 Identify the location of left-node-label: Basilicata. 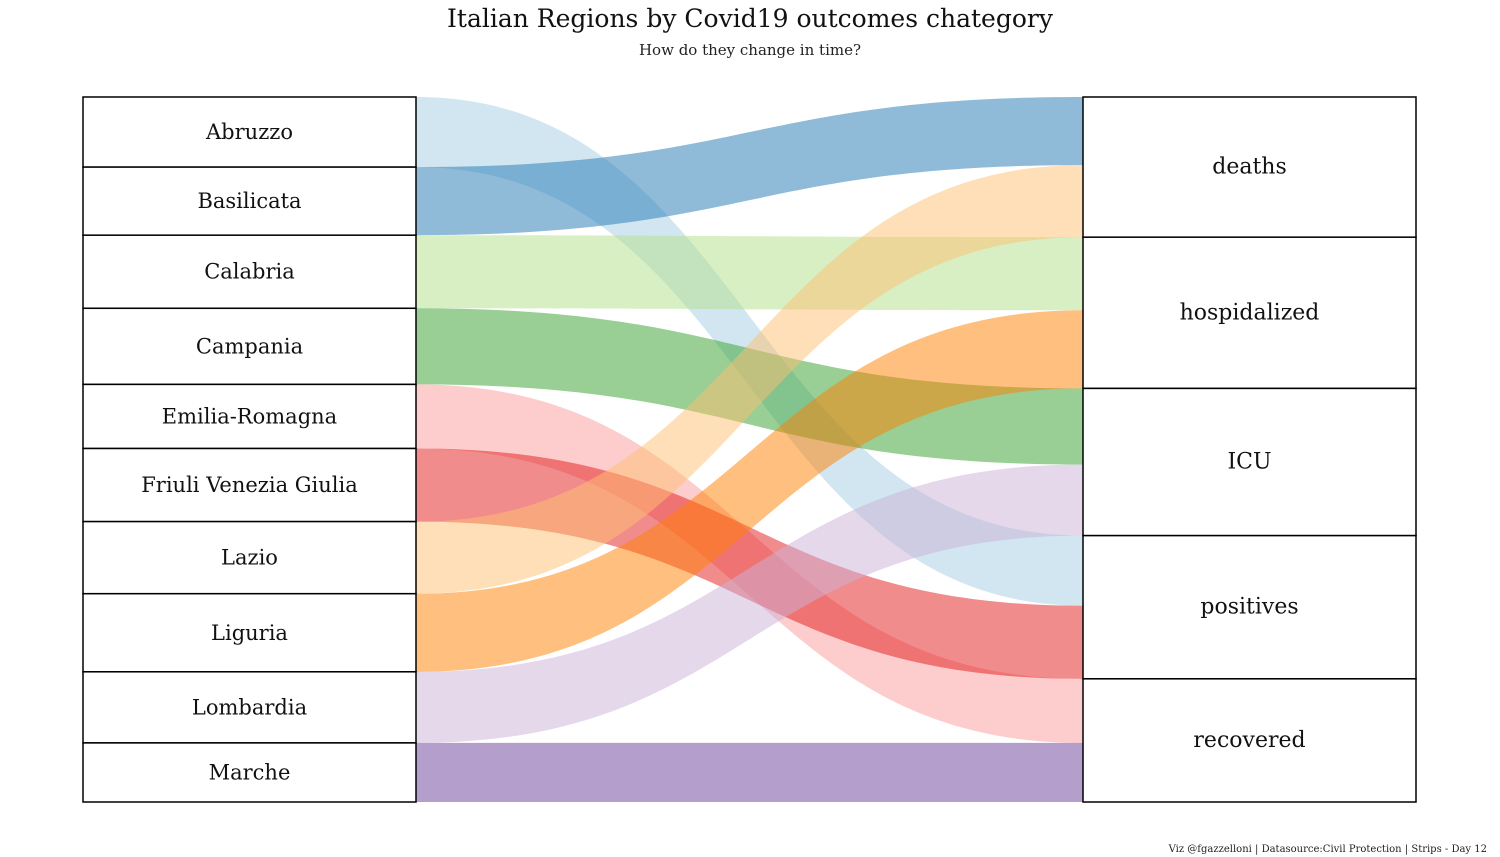
(249, 201).